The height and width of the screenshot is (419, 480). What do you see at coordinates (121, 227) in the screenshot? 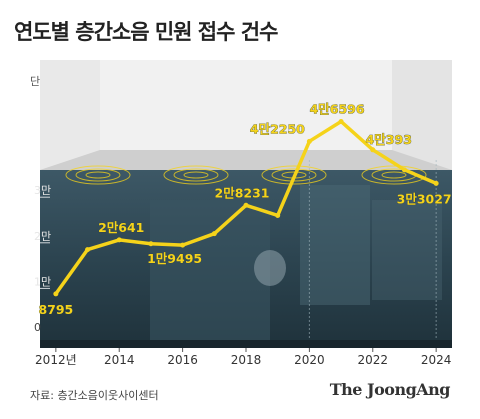
I see `data-label: 2만641` at bounding box center [121, 227].